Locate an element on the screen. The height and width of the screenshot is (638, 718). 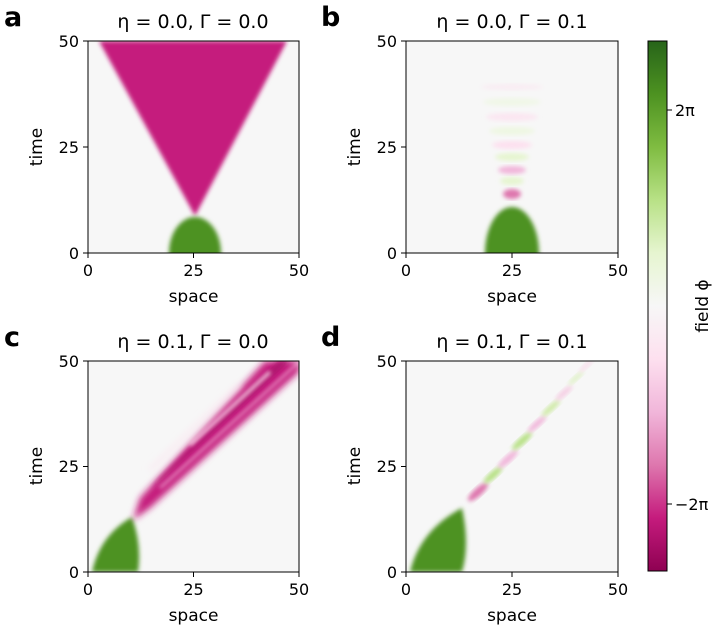
panel-letter-b: b is located at coordinates (330, 17).